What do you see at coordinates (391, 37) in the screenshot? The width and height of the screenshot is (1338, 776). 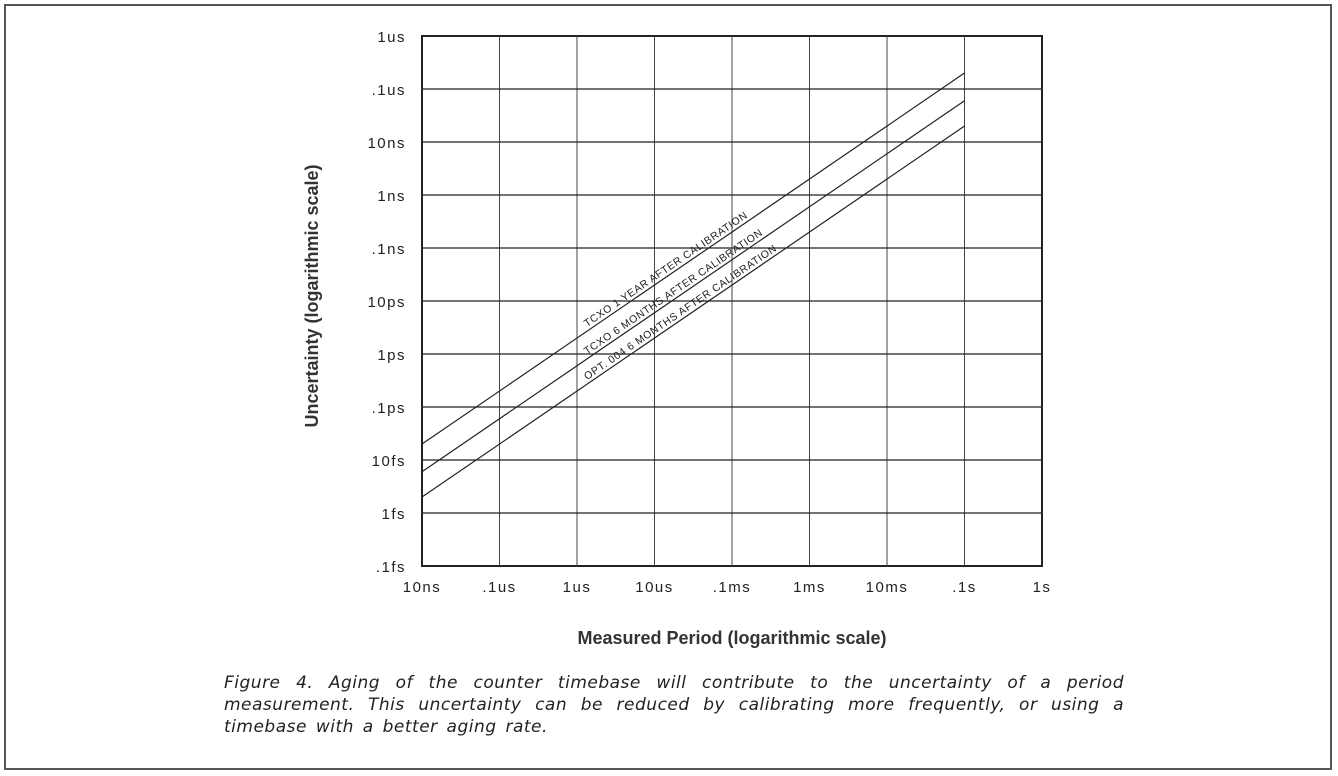 I see `y-tick-label: 1us` at bounding box center [391, 37].